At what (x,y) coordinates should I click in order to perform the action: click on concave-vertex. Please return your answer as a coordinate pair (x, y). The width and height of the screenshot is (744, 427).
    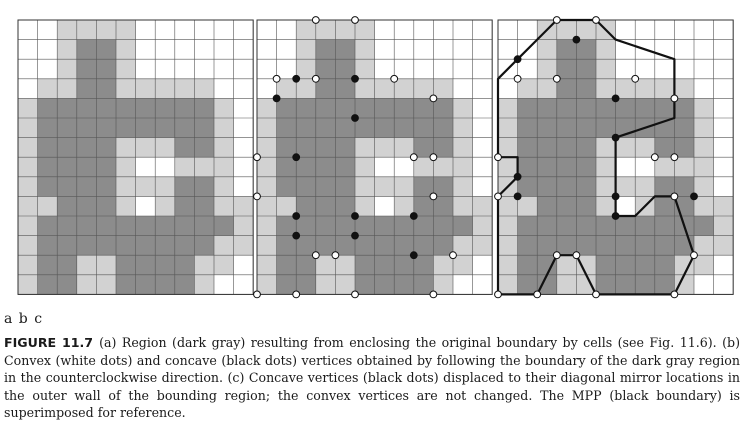
    Looking at the image, I should click on (413, 255).